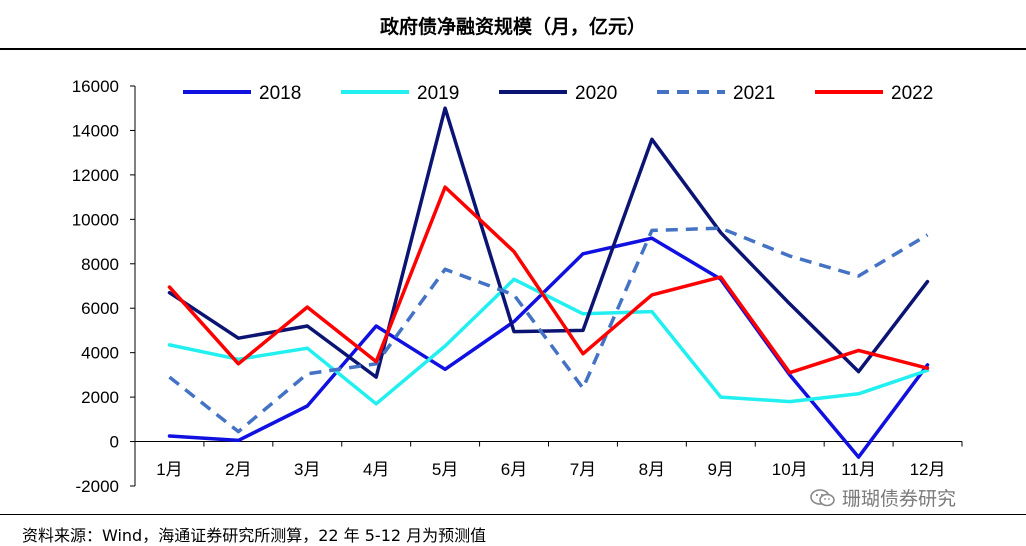 Image resolution: width=1026 pixels, height=546 pixels. What do you see at coordinates (790, 469) in the screenshot?
I see `x-tick-label: 10月` at bounding box center [790, 469].